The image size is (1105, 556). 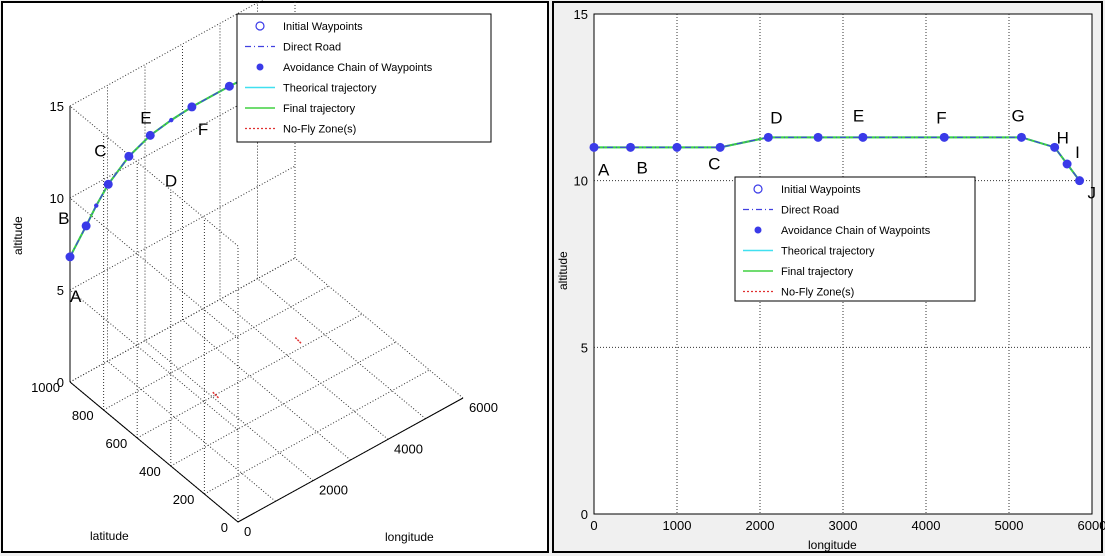 What do you see at coordinates (858, 115) in the screenshot?
I see `right-point-label: E` at bounding box center [858, 115].